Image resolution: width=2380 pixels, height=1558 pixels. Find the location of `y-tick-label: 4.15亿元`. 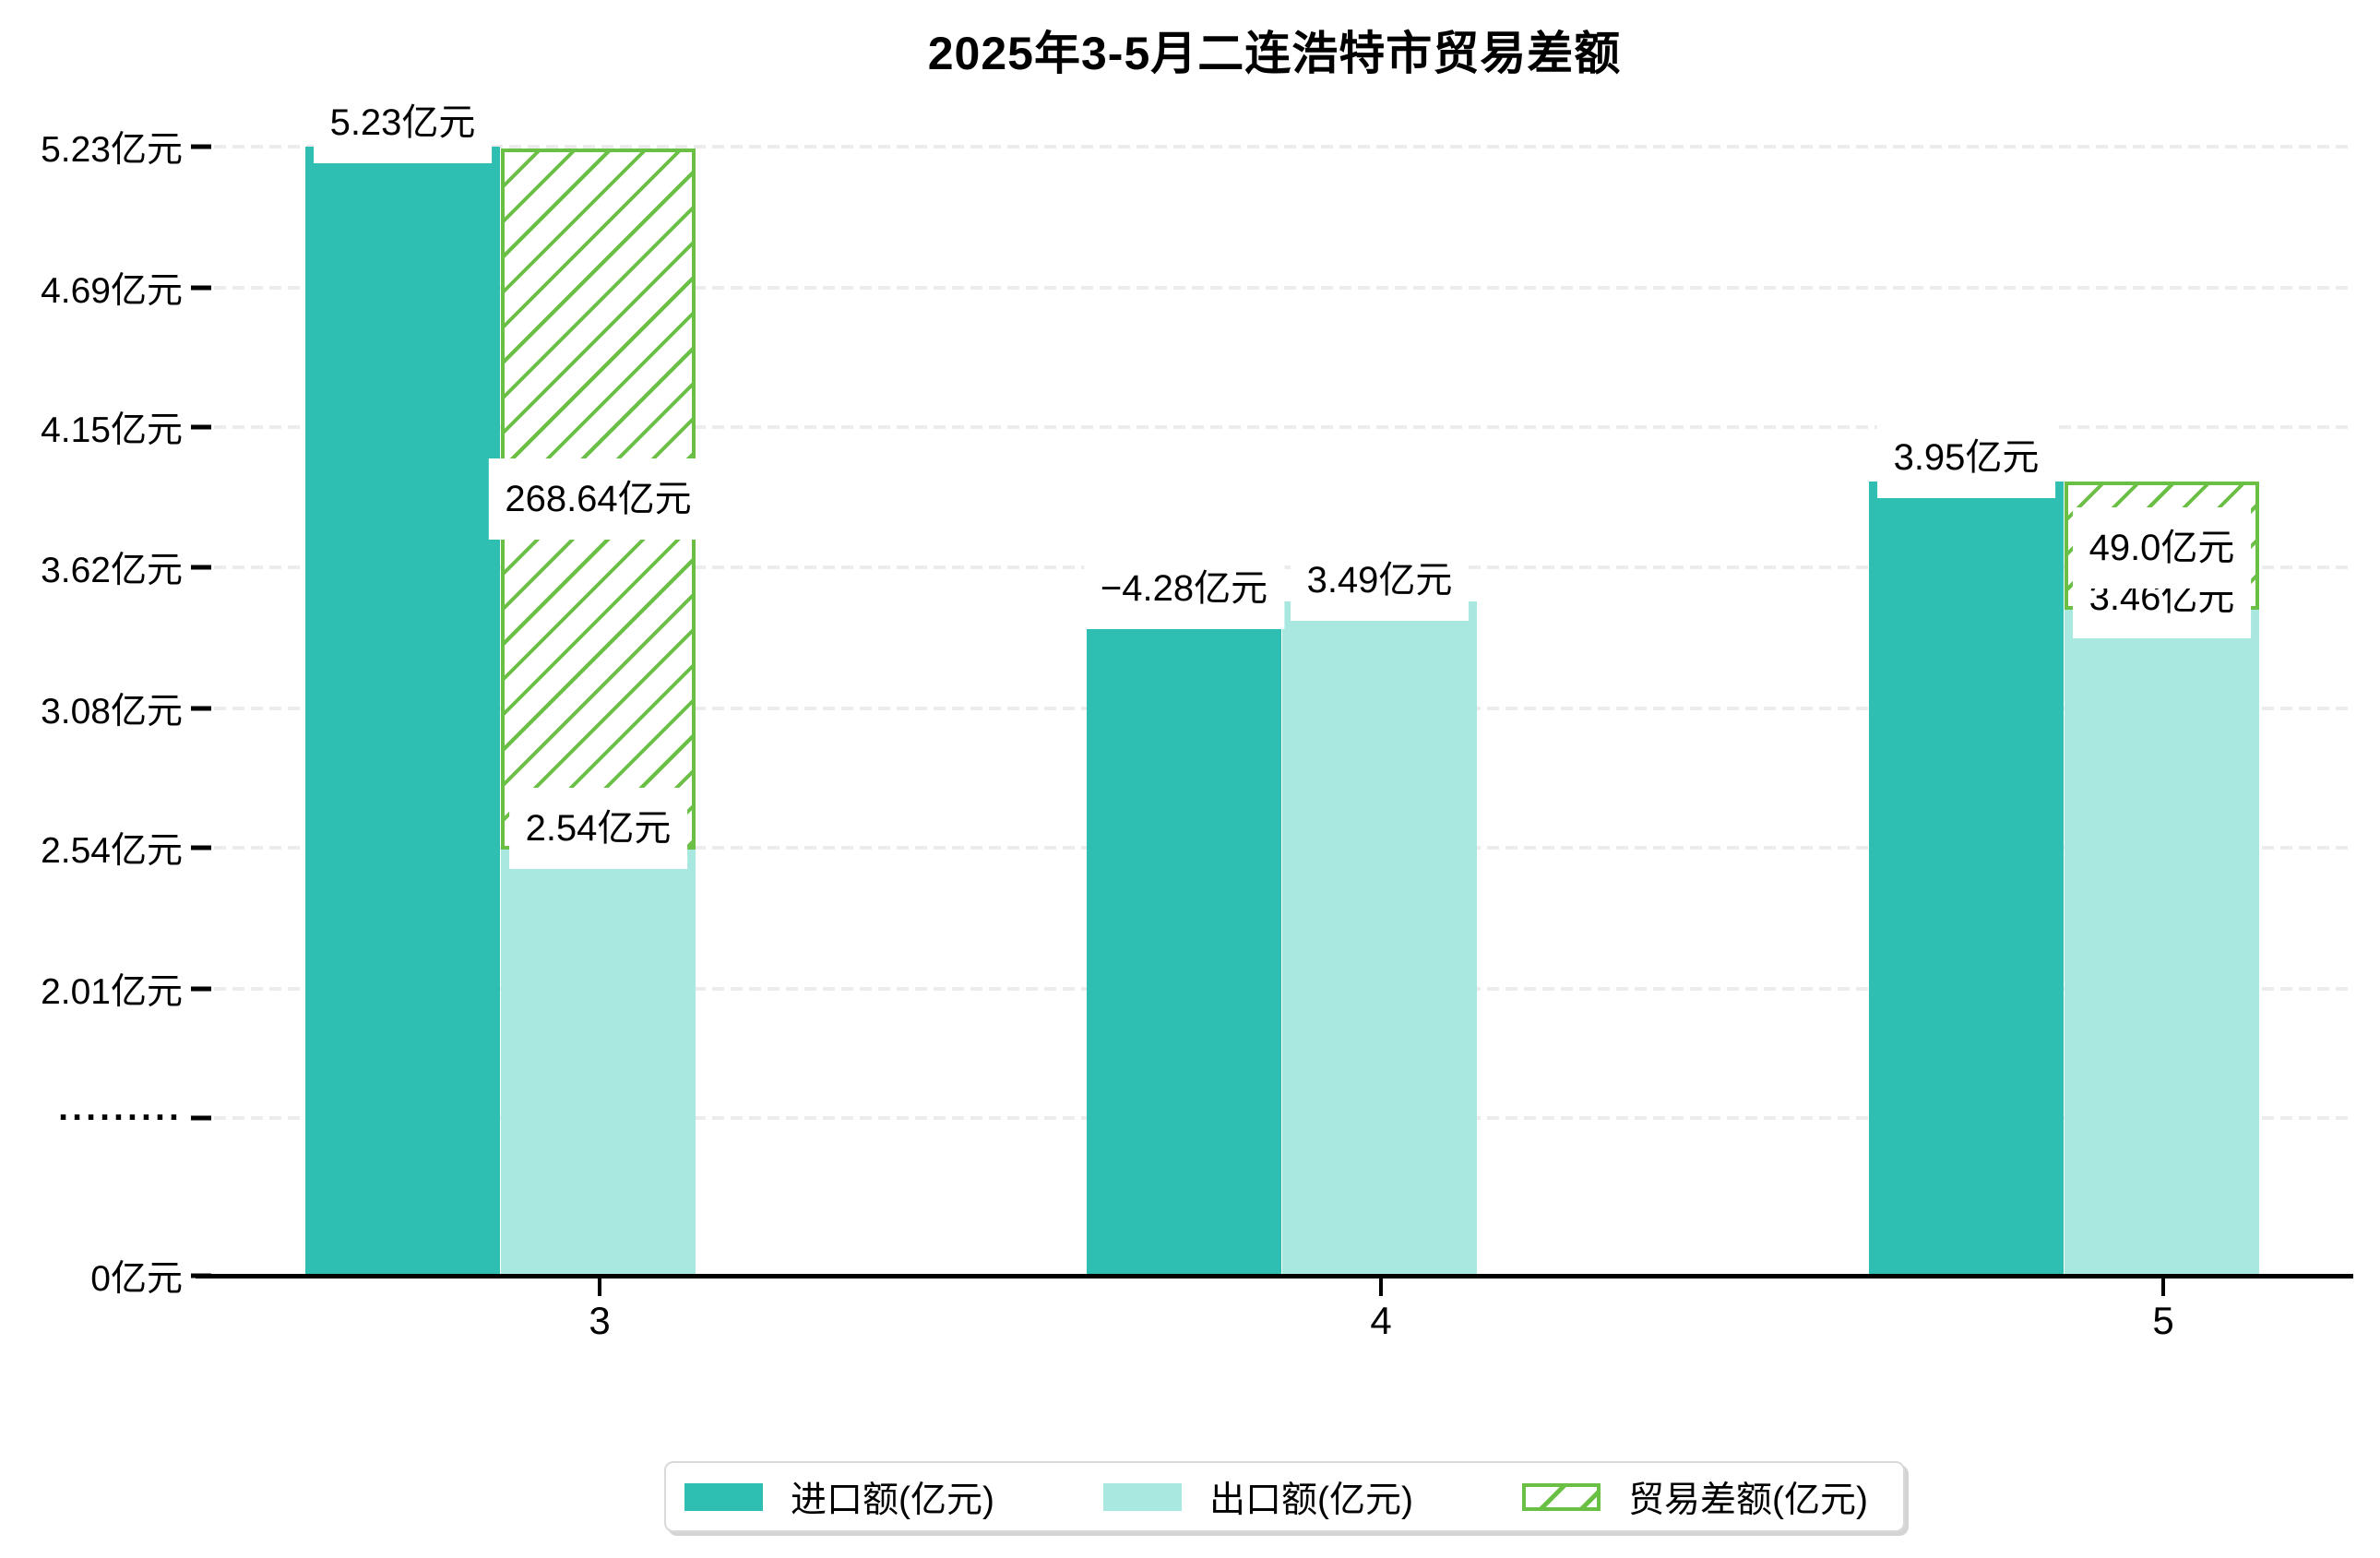

y-tick-label: 4.15亿元 is located at coordinates (112, 430).